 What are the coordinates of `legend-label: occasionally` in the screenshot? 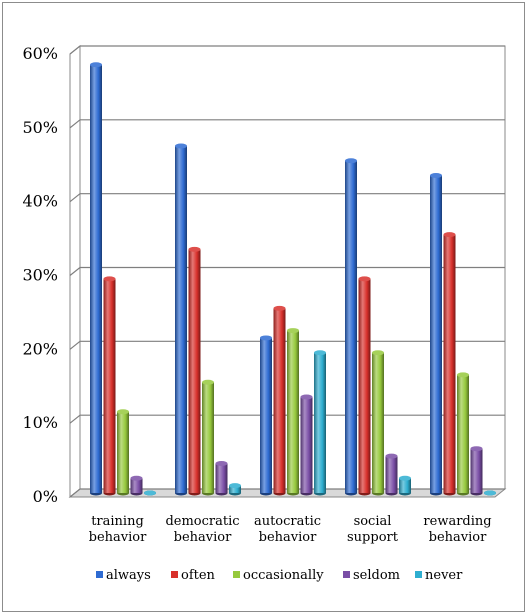 It's located at (283, 575).